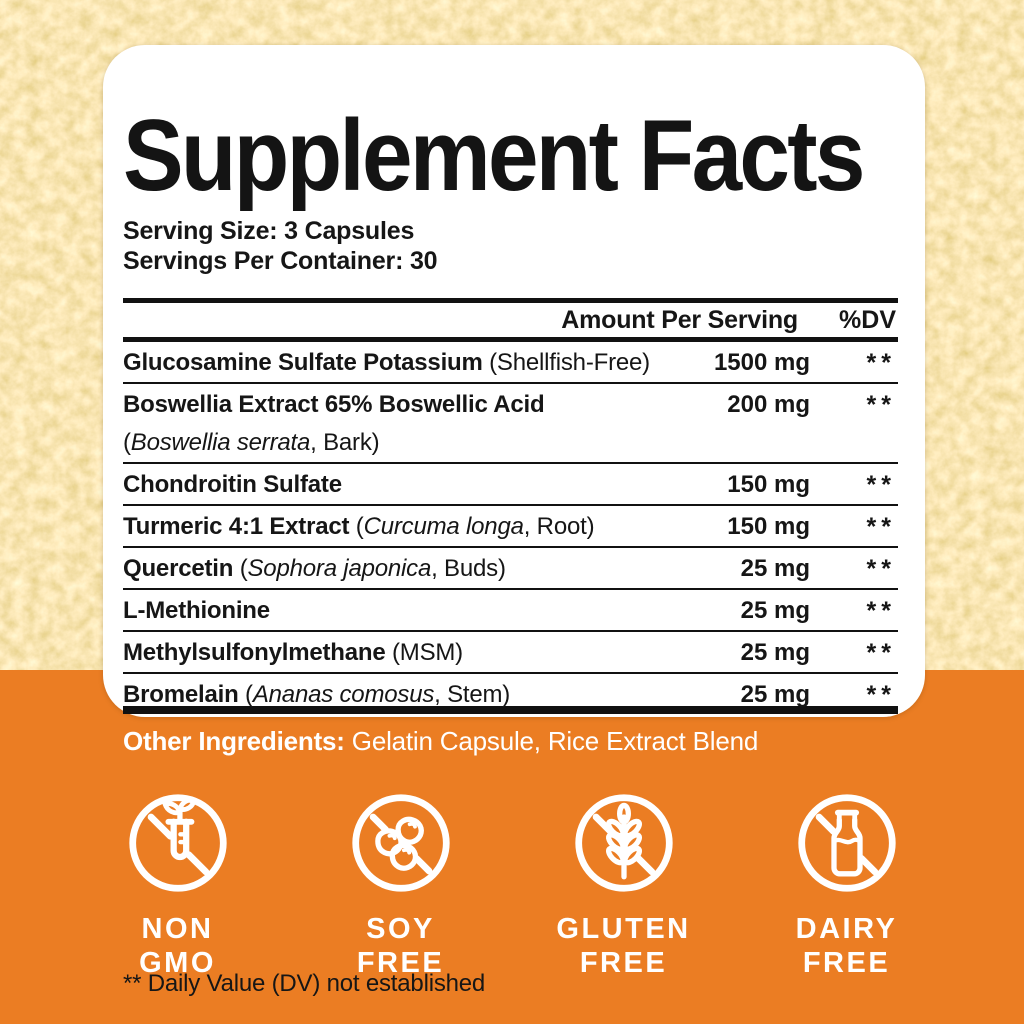 This screenshot has height=1024, width=1024. What do you see at coordinates (317, 694) in the screenshot?
I see `ingredient-name: Bromelain (Ananas comosus, Stem)` at bounding box center [317, 694].